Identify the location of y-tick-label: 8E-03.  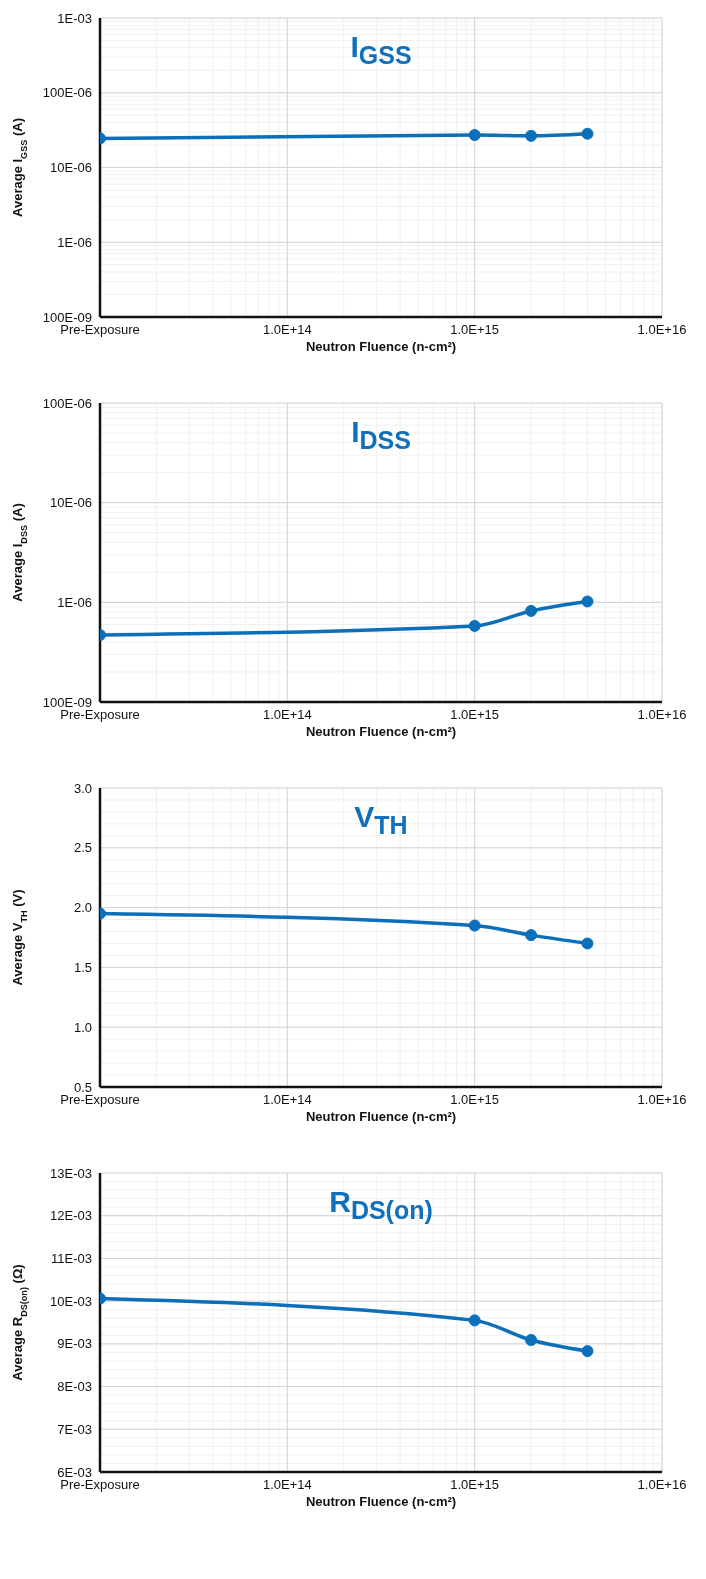
(74, 1387).